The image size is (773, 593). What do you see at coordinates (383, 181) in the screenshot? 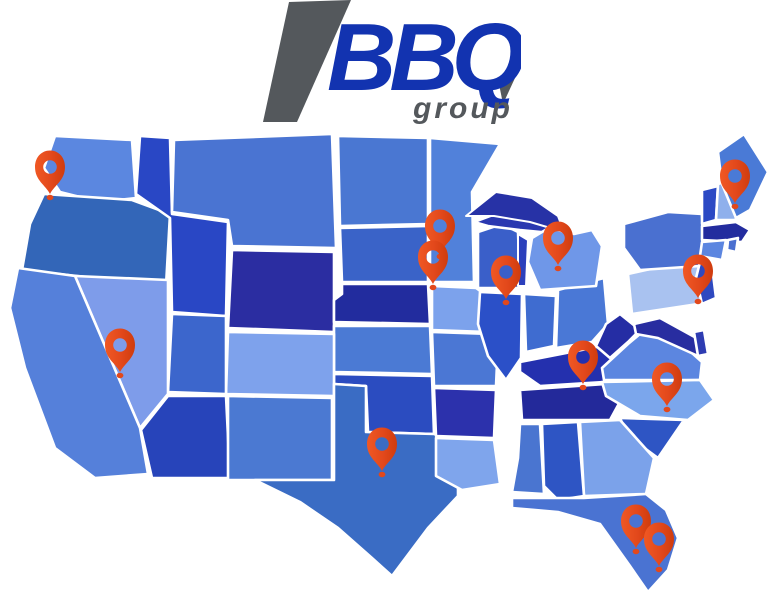
I see `state-nd` at bounding box center [383, 181].